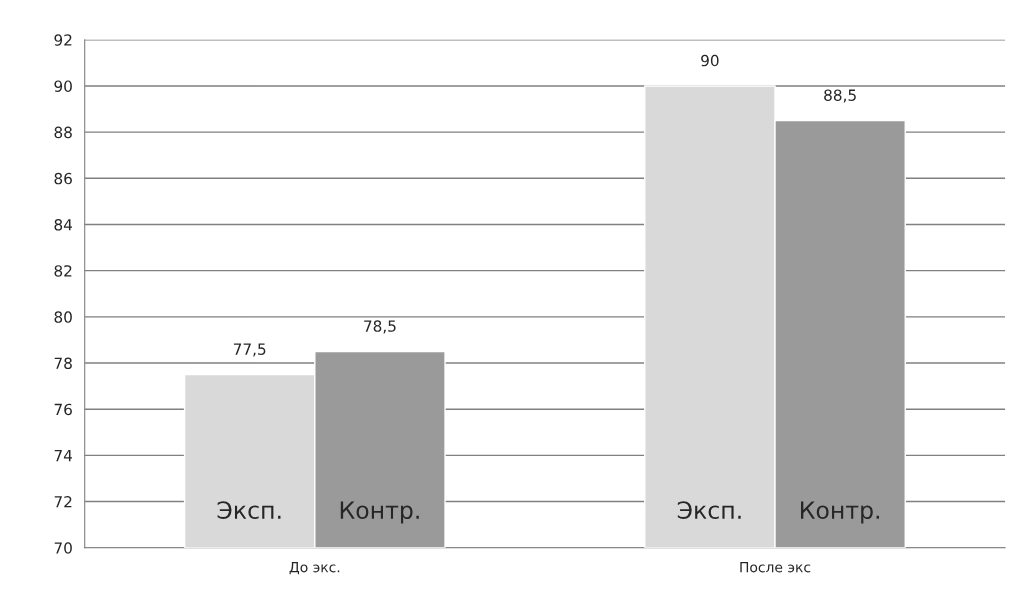  What do you see at coordinates (63, 363) in the screenshot?
I see `y-tick-label: 78` at bounding box center [63, 363].